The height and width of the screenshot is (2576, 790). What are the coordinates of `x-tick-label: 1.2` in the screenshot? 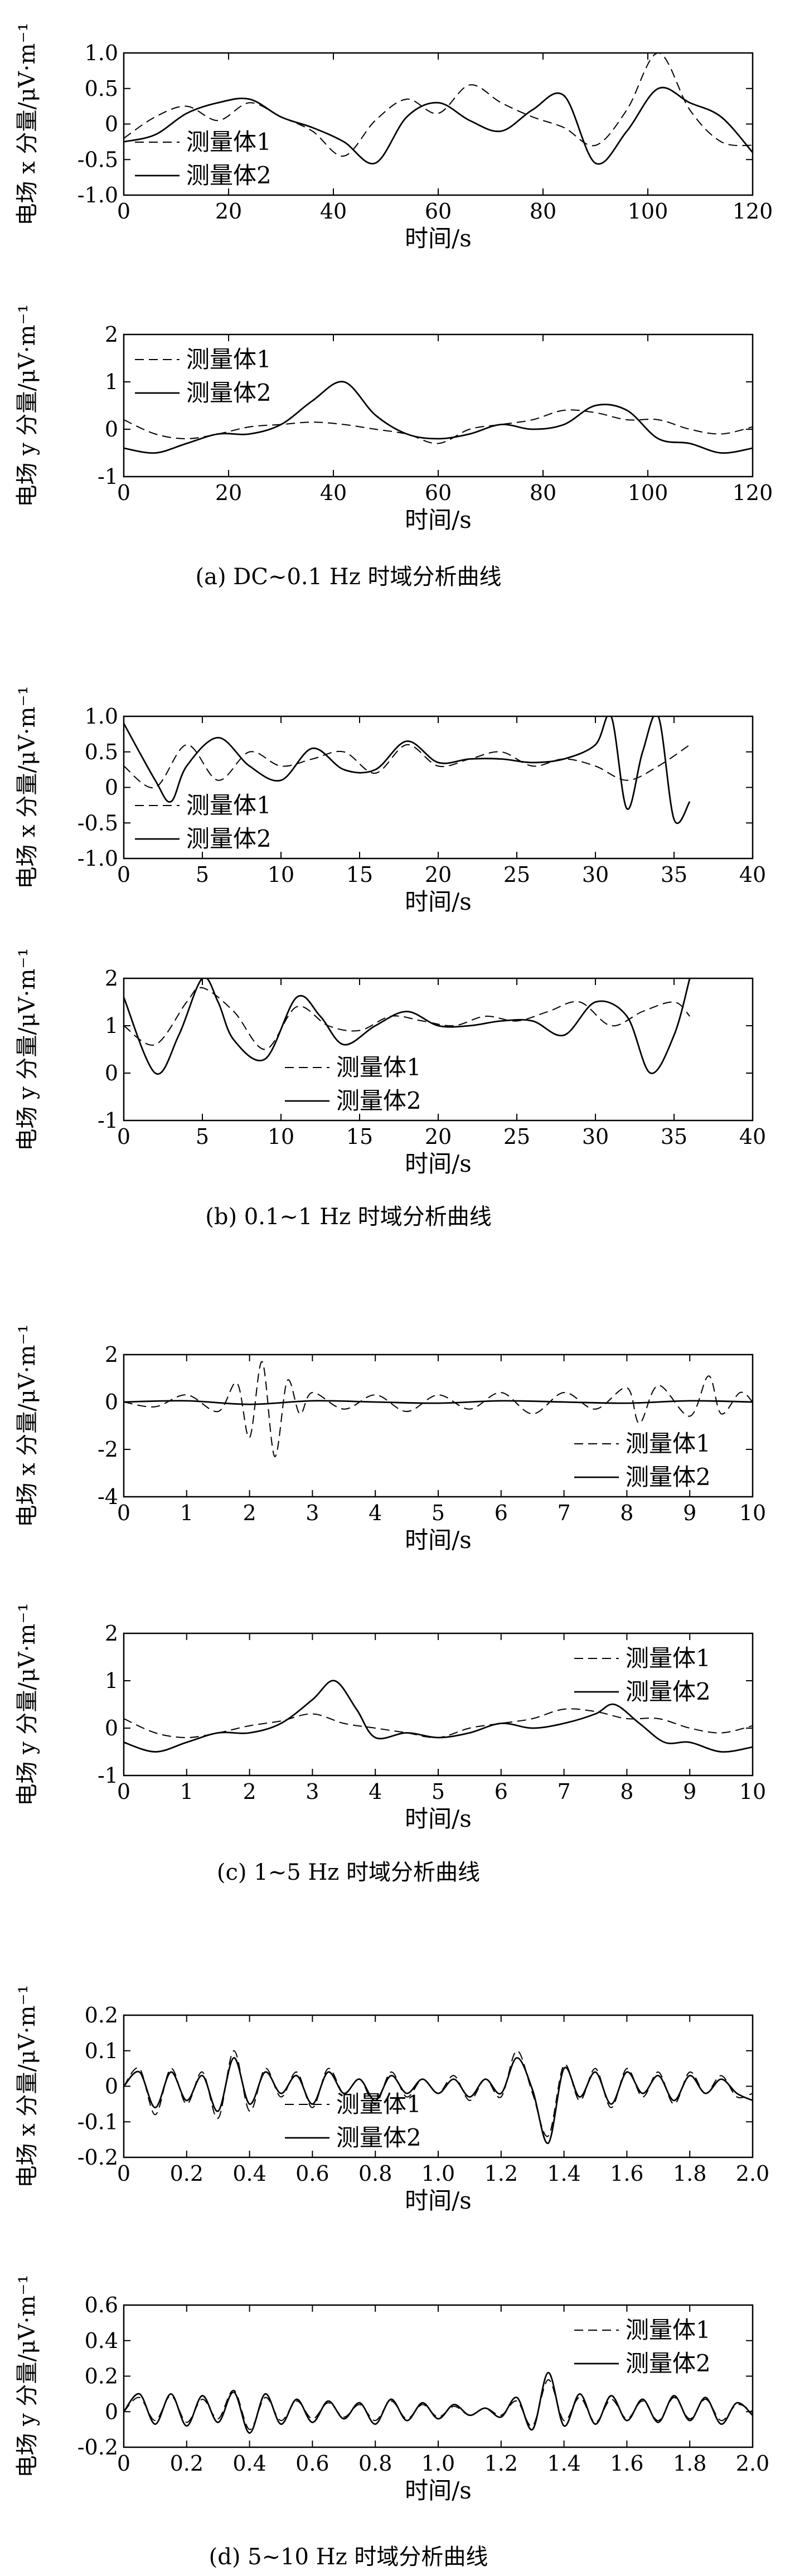 It's located at (501, 2173).